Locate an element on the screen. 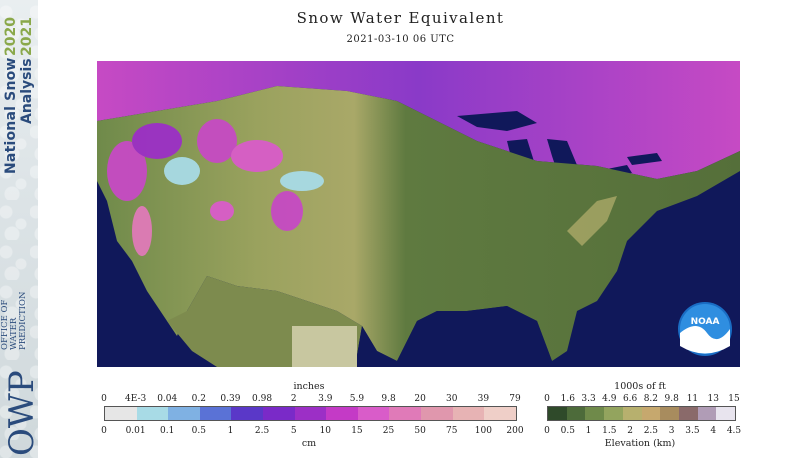 The image size is (801, 458). noaa-logo-text: NOAA is located at coordinates (705, 322).